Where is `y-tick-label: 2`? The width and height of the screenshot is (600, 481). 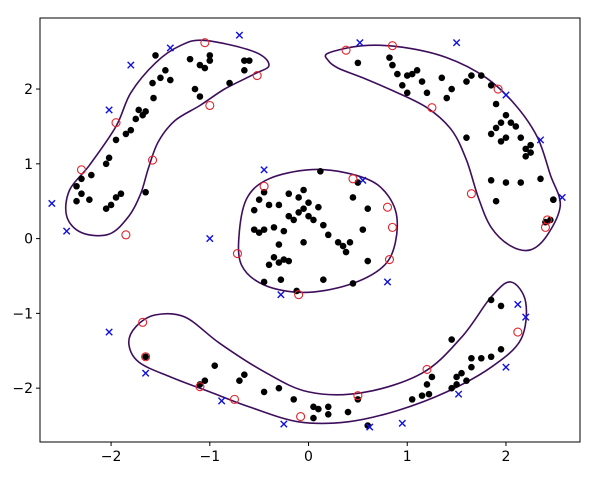
y-tick-label: 2 is located at coordinates (28, 90).